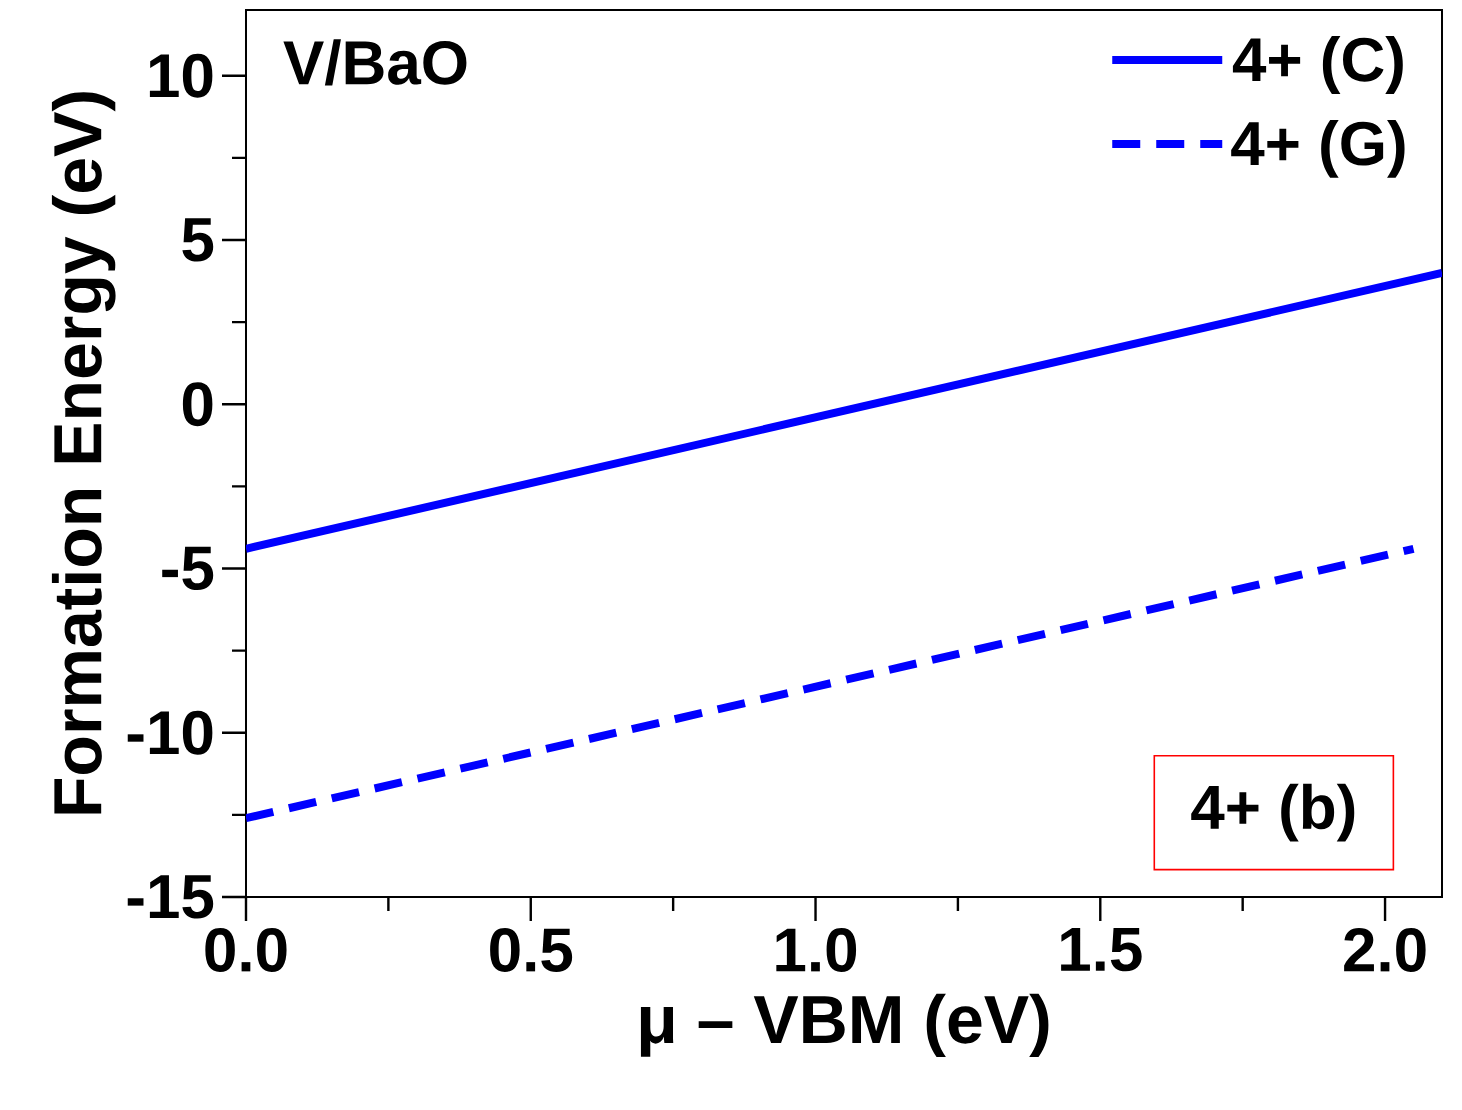  Describe the element at coordinates (181, 75) in the screenshot. I see `y-tick-label: 10` at that location.